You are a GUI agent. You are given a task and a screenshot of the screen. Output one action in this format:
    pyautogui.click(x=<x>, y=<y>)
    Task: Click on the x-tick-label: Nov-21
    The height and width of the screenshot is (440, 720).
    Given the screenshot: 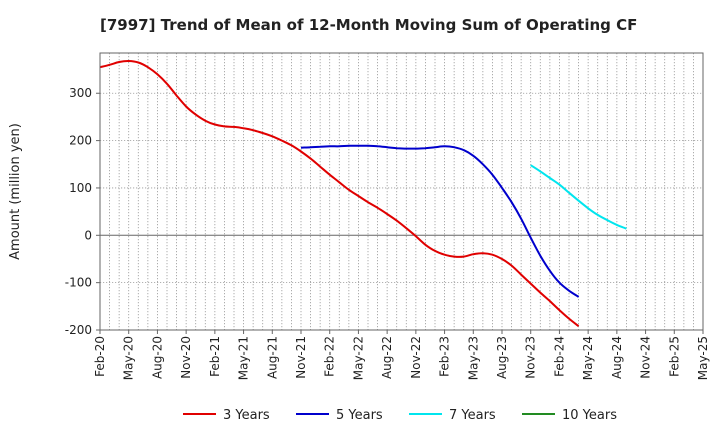 What is the action you would take?
    pyautogui.click(x=301, y=357)
    